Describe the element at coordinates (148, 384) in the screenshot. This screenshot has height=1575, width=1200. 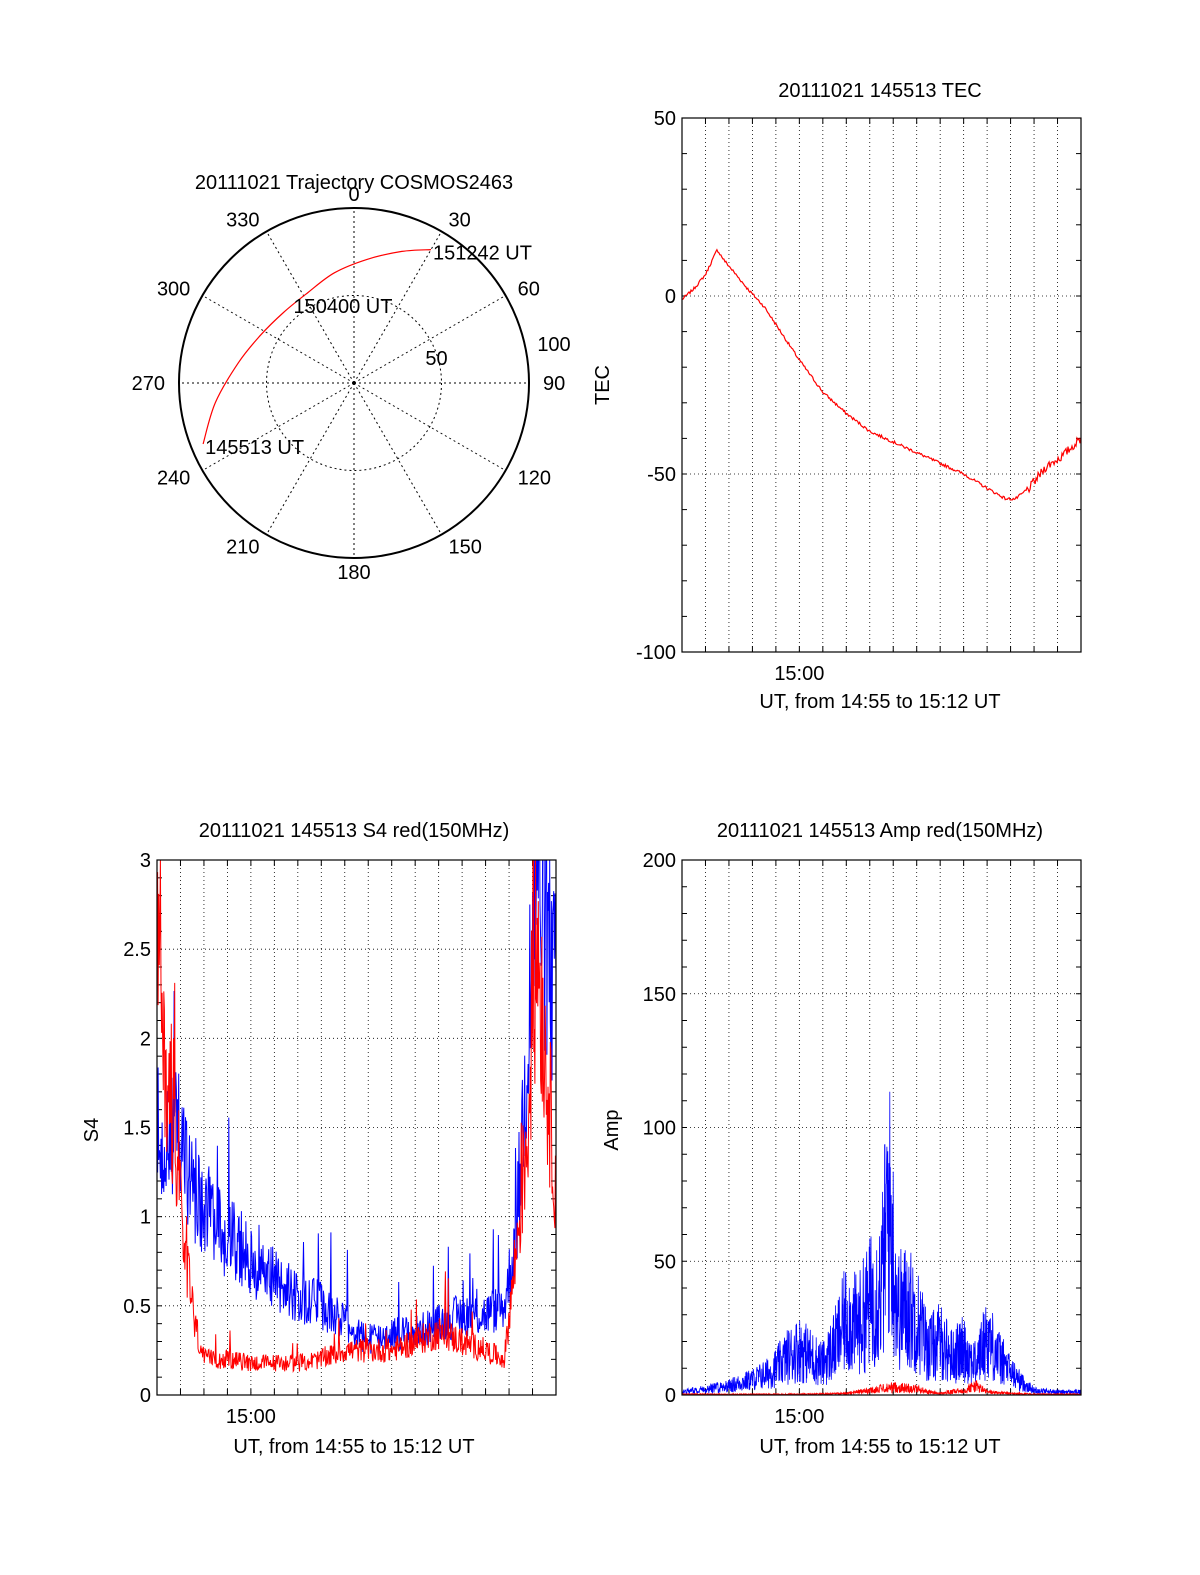
I see `polar-angle-label: 270` at that location.